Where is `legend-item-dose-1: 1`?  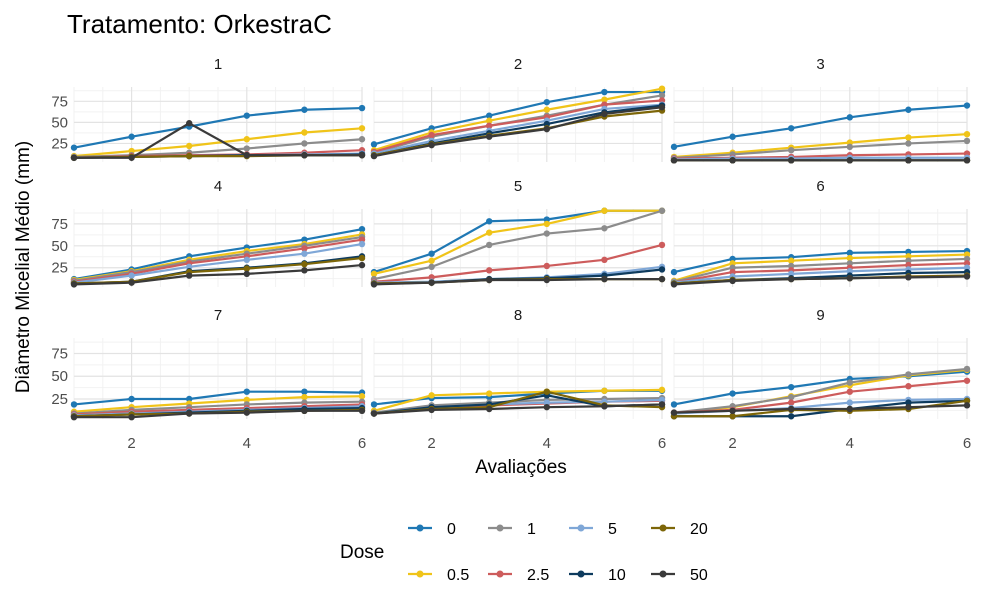 legend-item-dose-1: 1 is located at coordinates (512, 529).